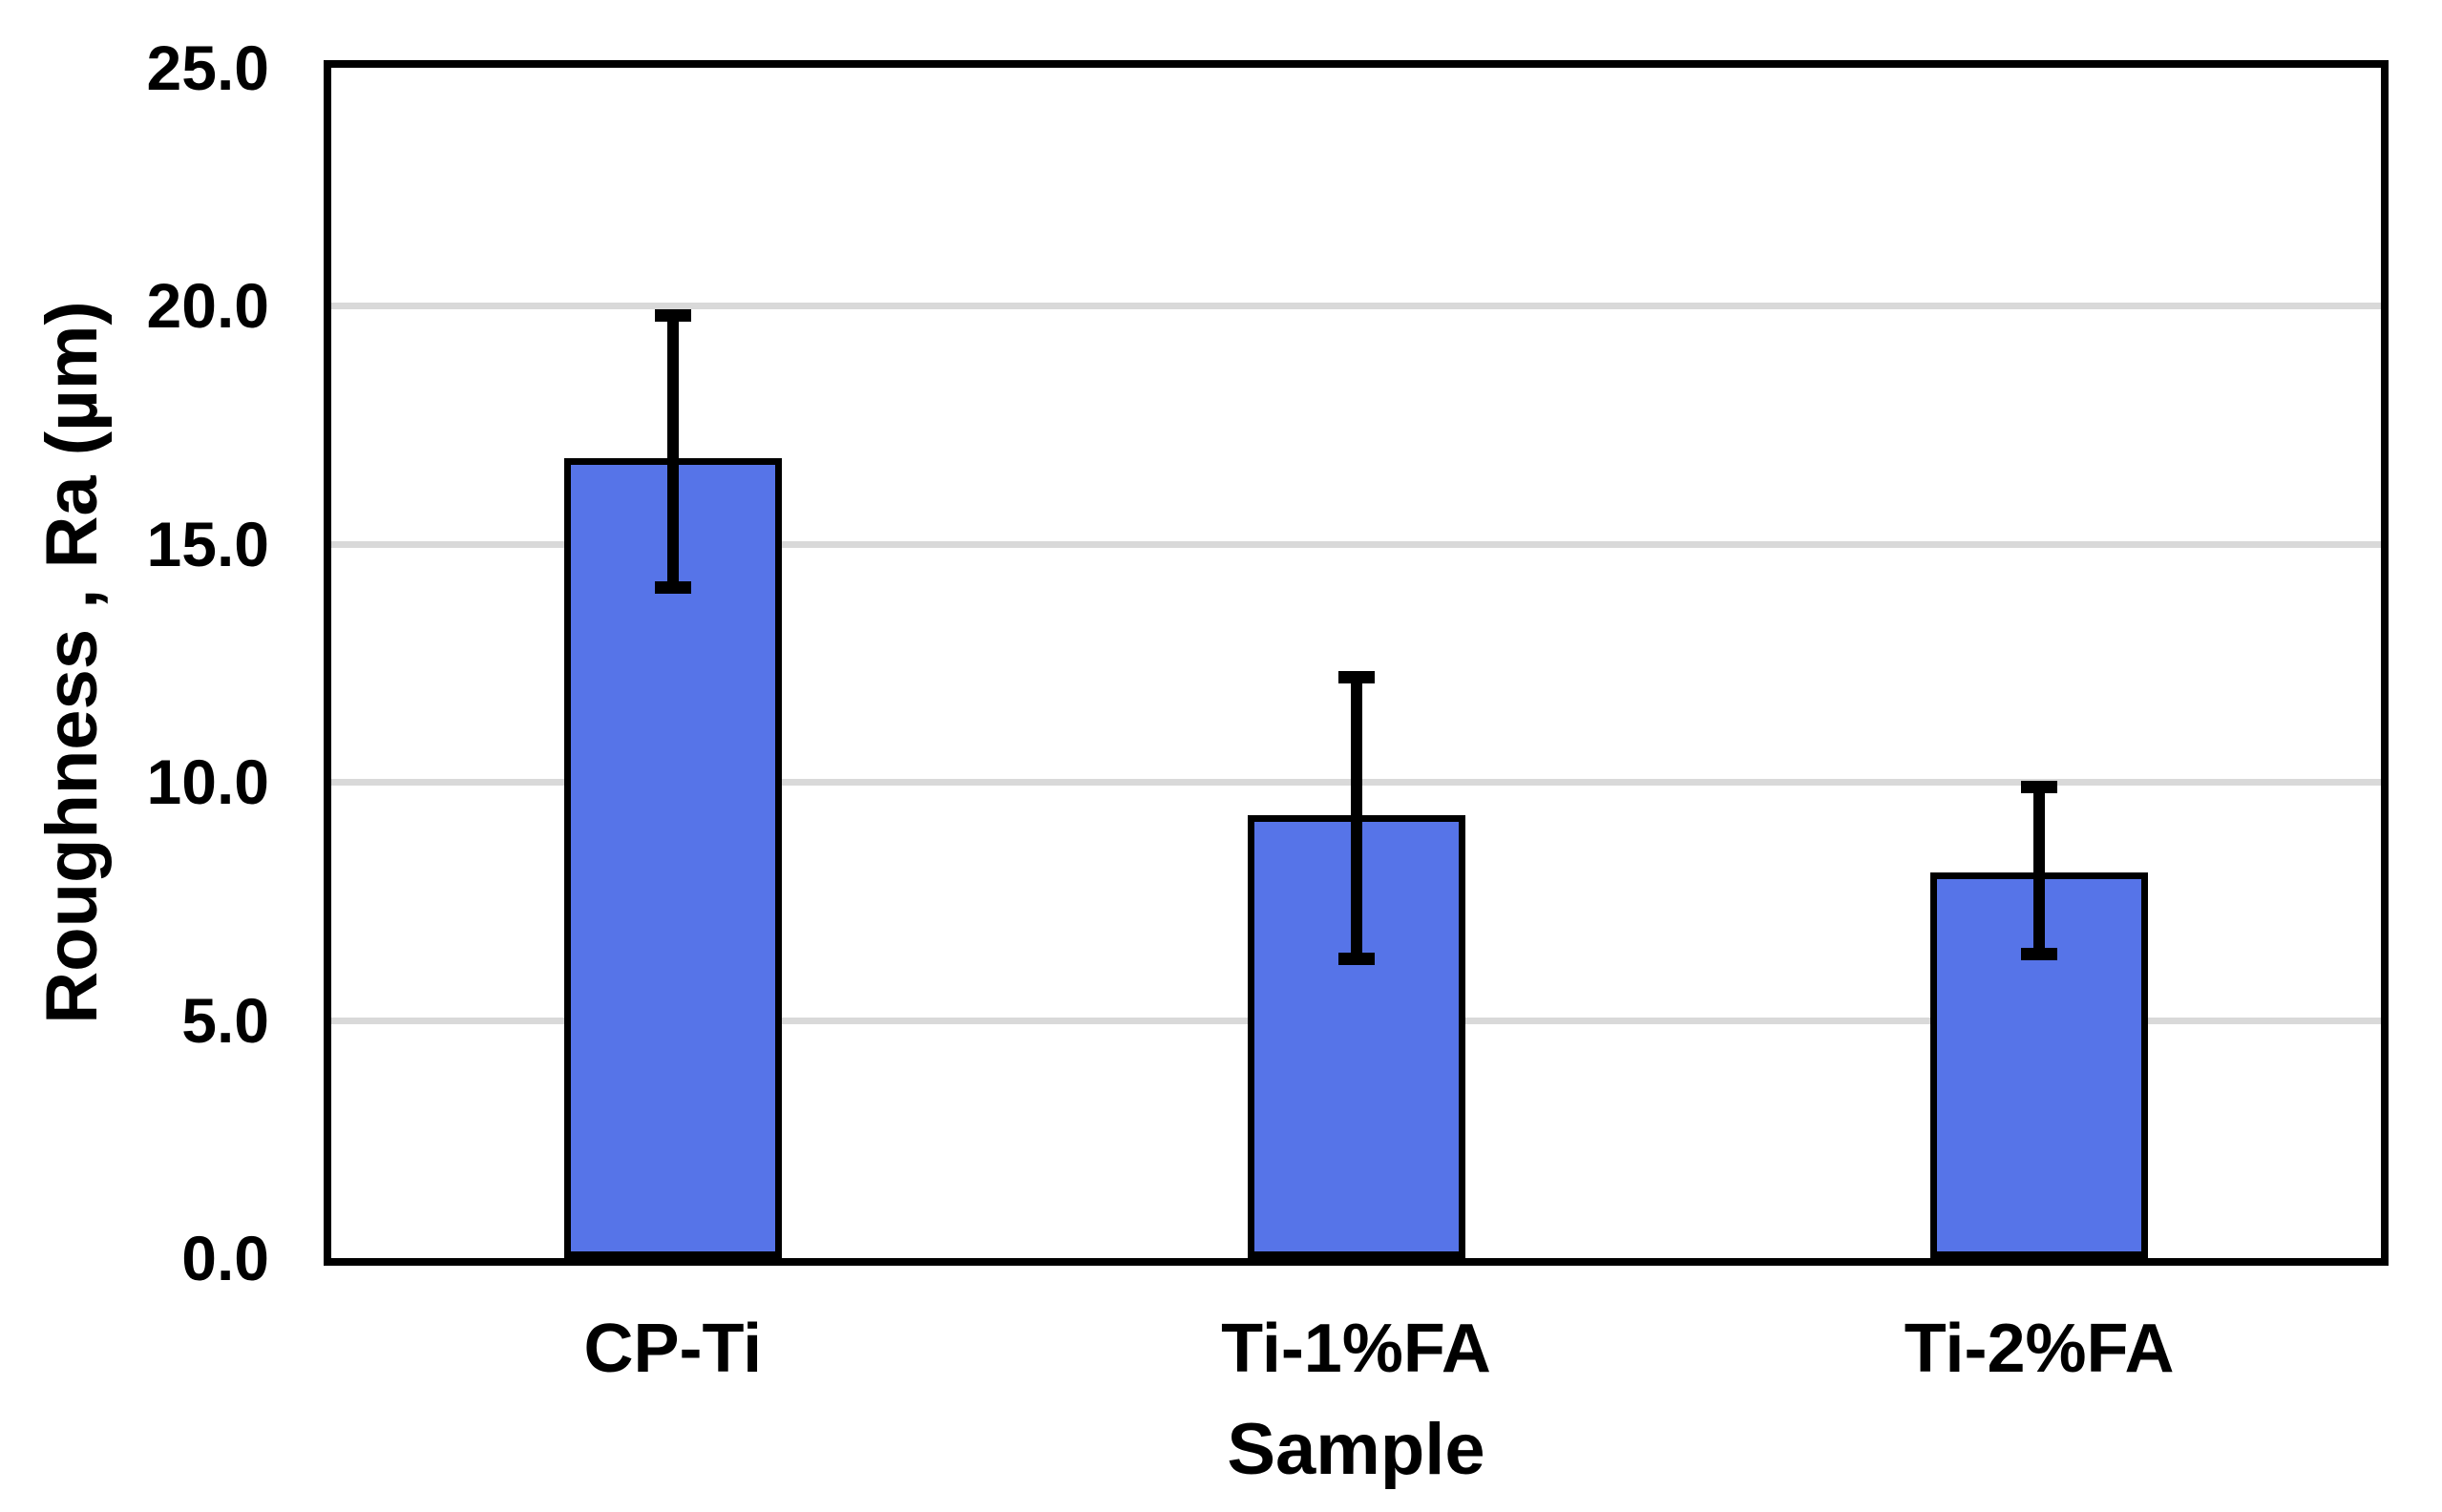  I want to click on y-axis-tick-label: 20.0, so click(207, 306).